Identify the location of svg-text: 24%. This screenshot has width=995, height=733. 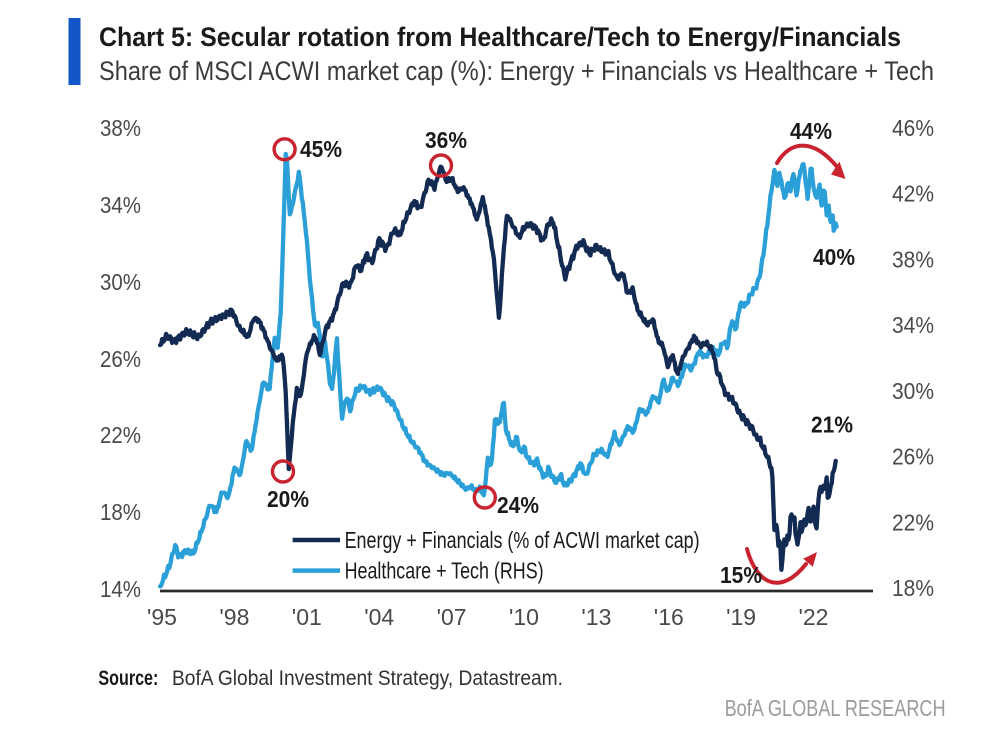
(518, 505).